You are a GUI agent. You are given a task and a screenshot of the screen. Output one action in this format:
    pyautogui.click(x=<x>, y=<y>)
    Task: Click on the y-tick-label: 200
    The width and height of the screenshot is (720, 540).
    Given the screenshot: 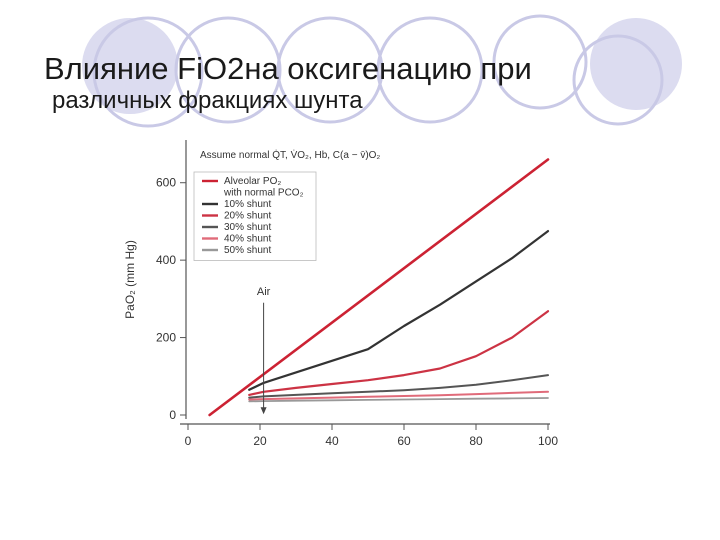 What is the action you would take?
    pyautogui.click(x=166, y=338)
    